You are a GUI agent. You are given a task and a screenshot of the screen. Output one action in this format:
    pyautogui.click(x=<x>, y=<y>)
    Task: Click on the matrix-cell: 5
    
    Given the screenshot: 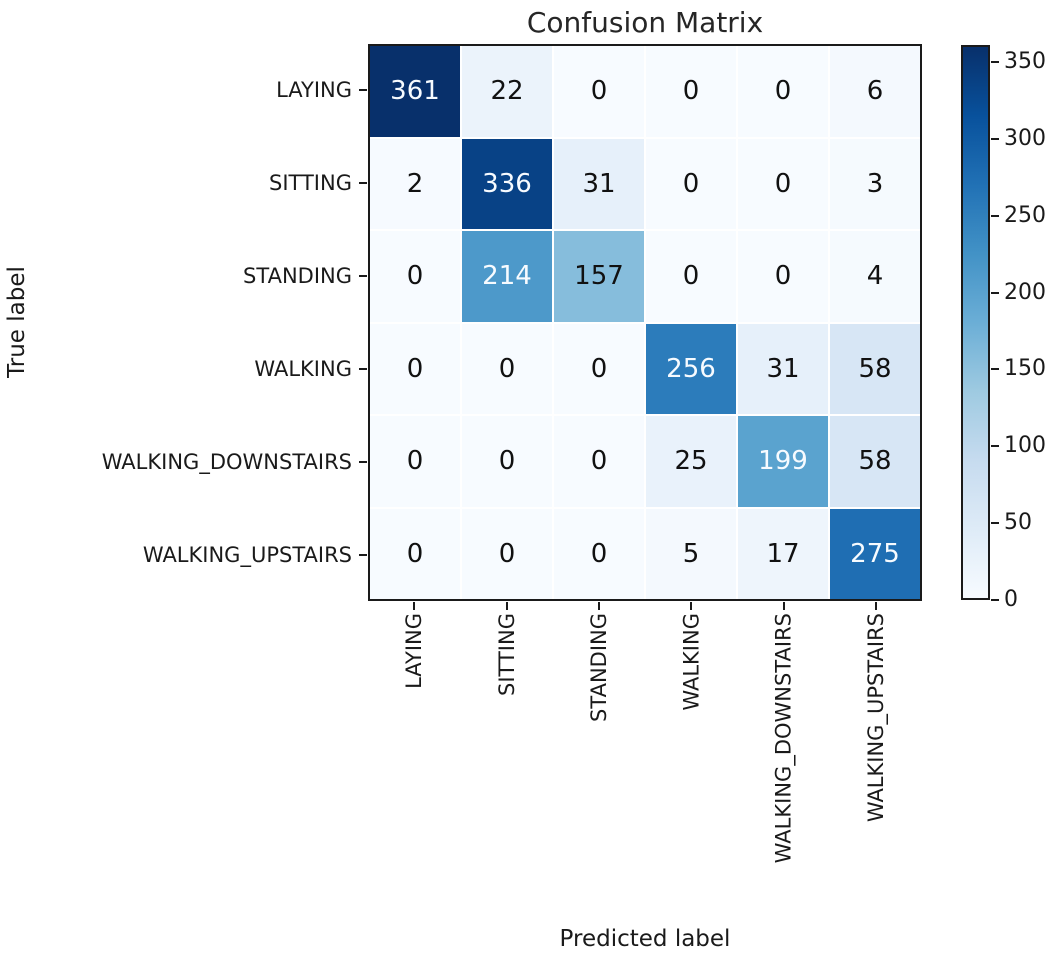 What is the action you would take?
    pyautogui.click(x=691, y=553)
    